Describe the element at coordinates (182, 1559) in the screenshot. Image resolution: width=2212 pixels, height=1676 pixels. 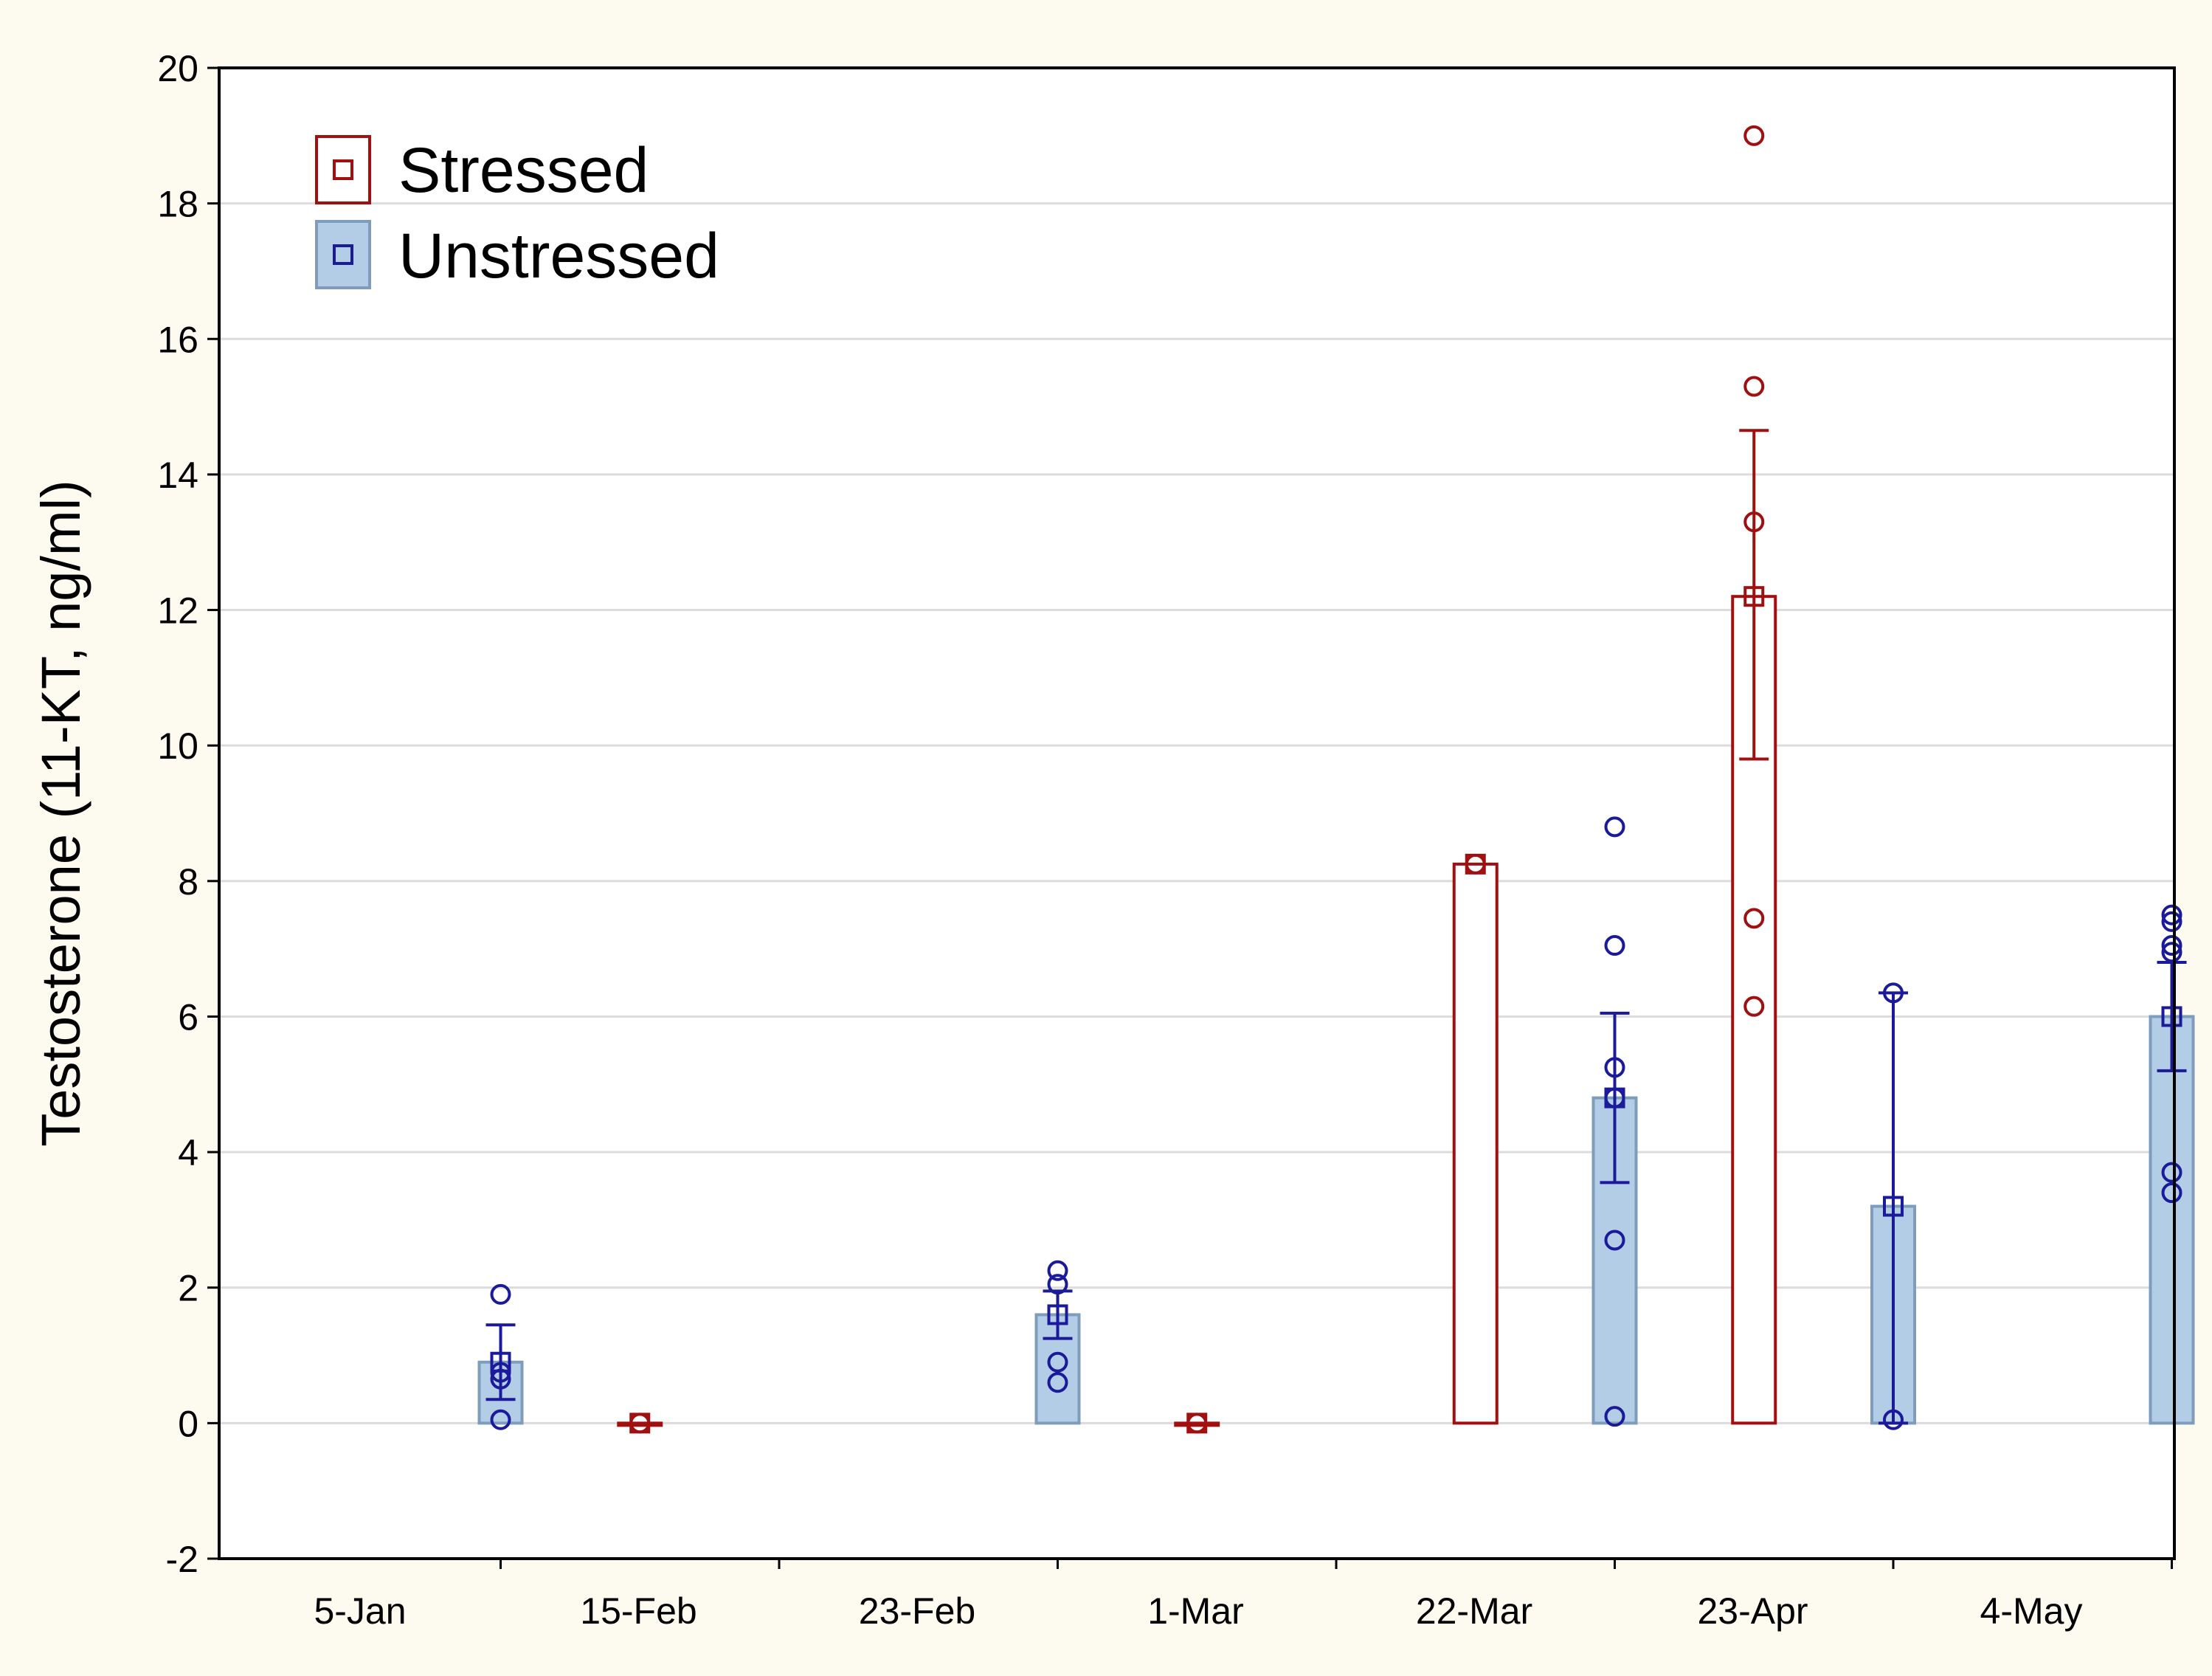
I see `y-tick-label: -2` at that location.